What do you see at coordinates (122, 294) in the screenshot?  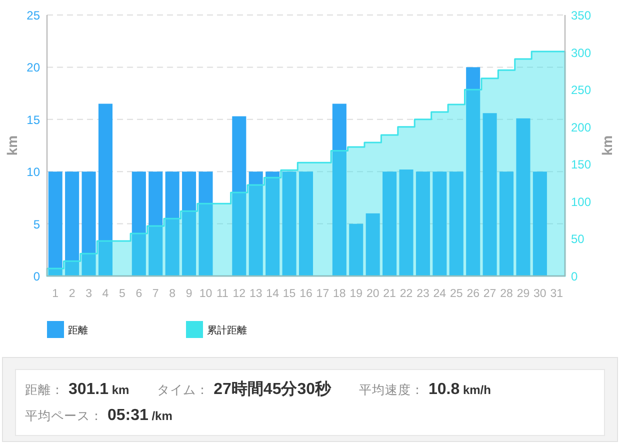 I see `x-tick-label: 5` at bounding box center [122, 294].